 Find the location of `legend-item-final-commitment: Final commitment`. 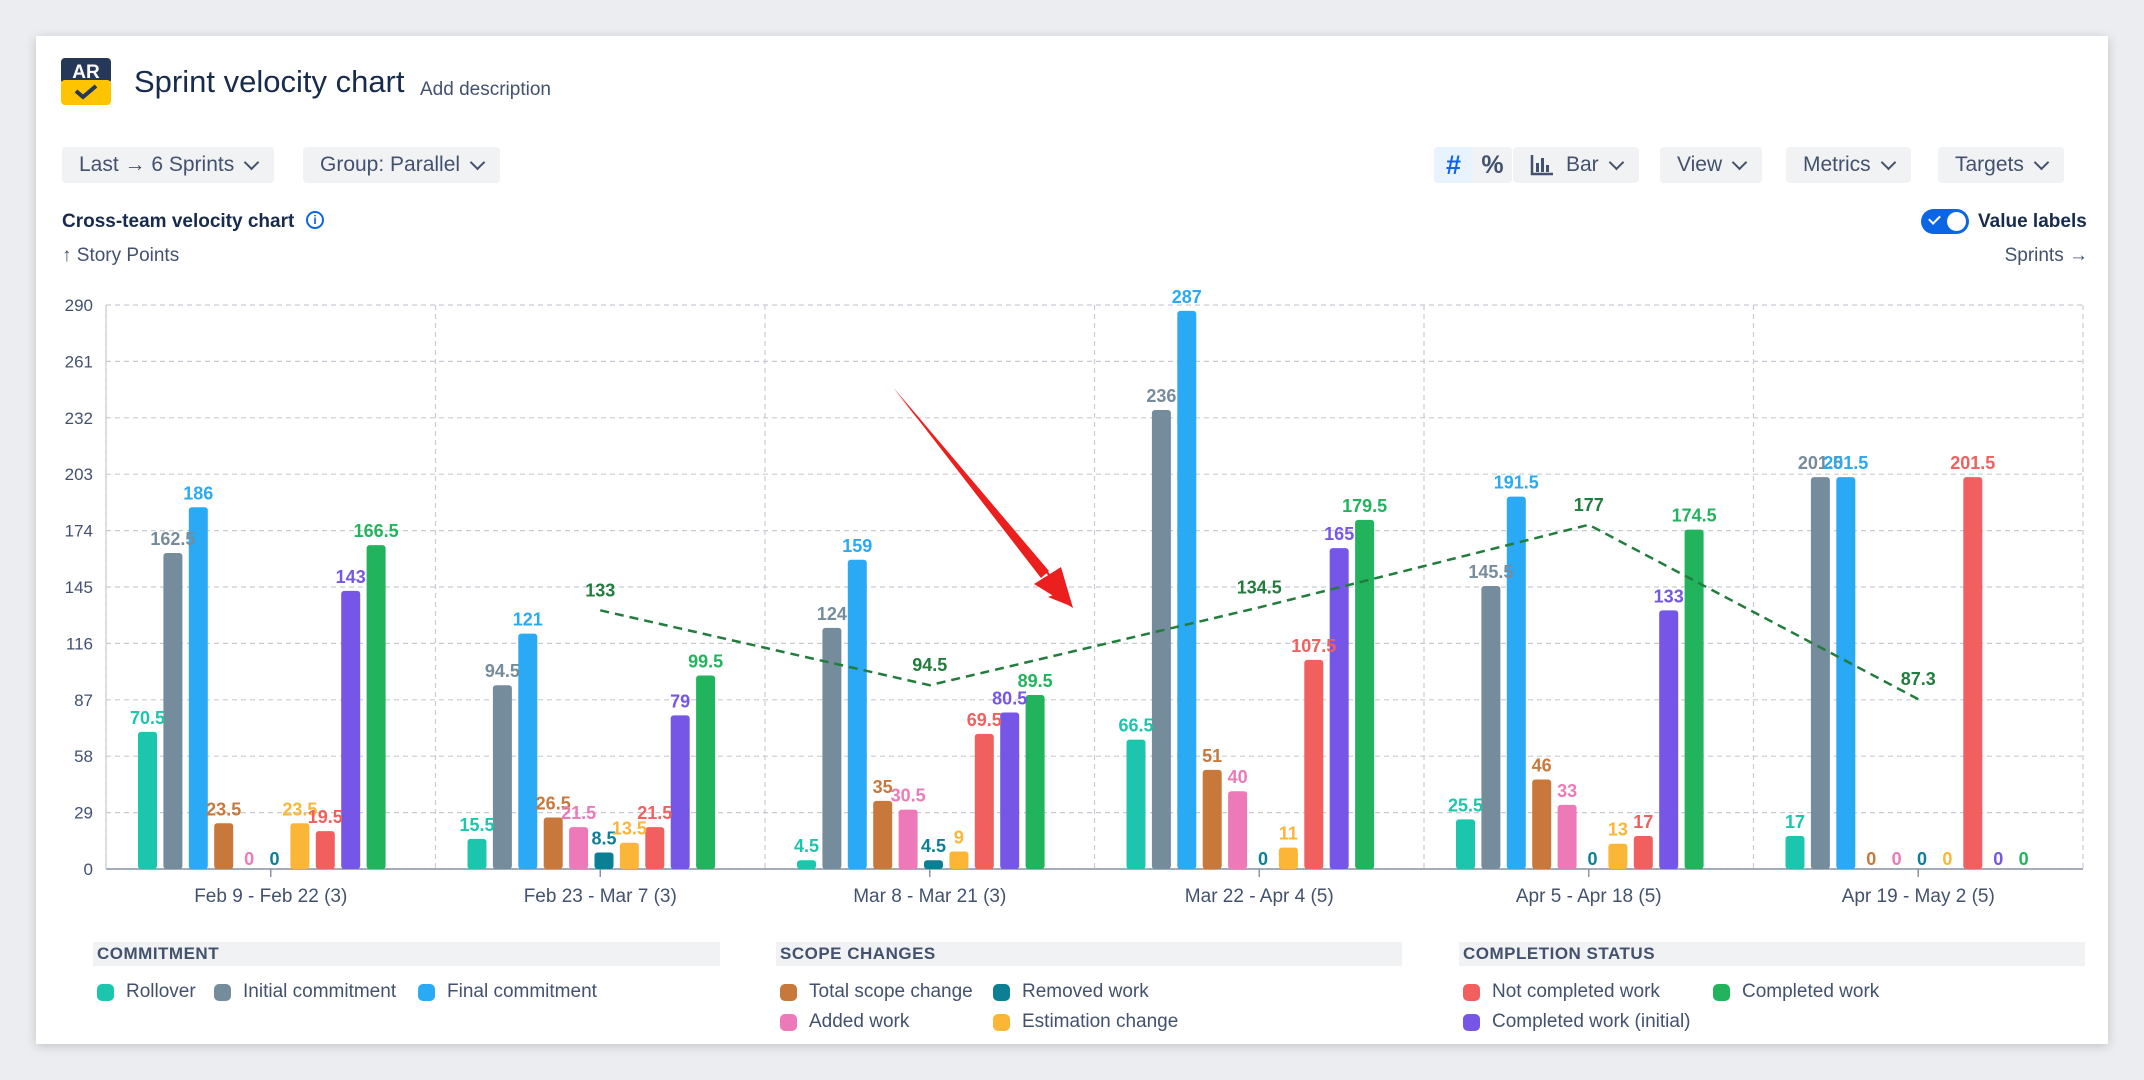

legend-item-final-commitment: Final commitment is located at coordinates (507, 992).